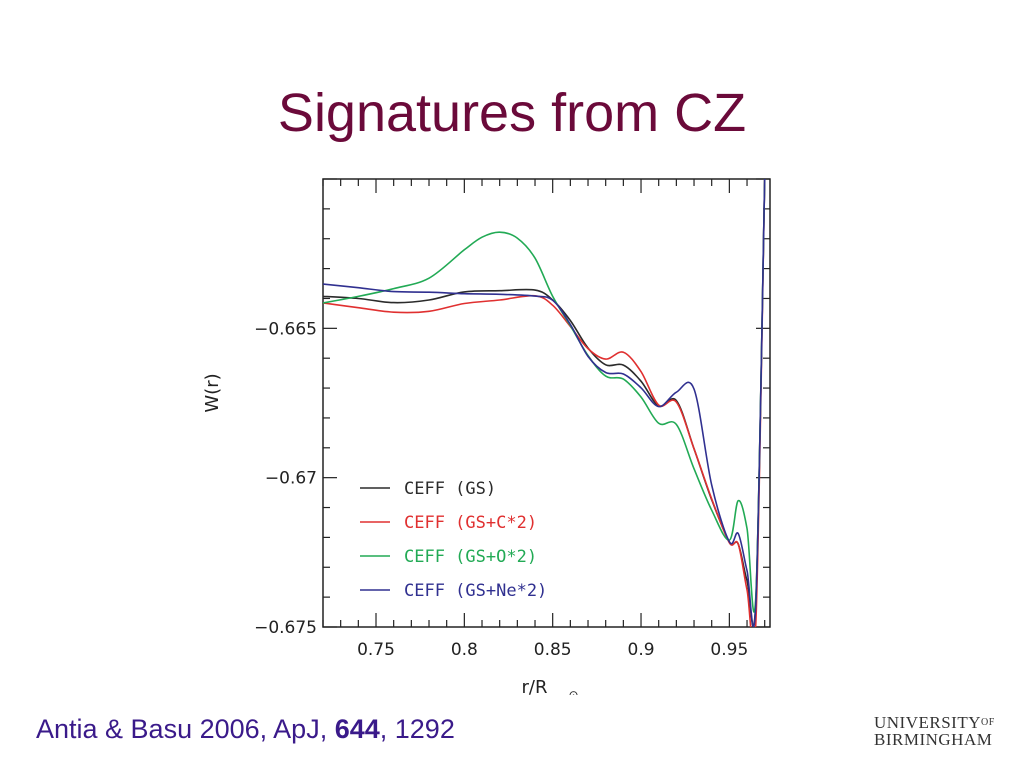  What do you see at coordinates (553, 650) in the screenshot?
I see `x-tick-label: 0.85` at bounding box center [553, 650].